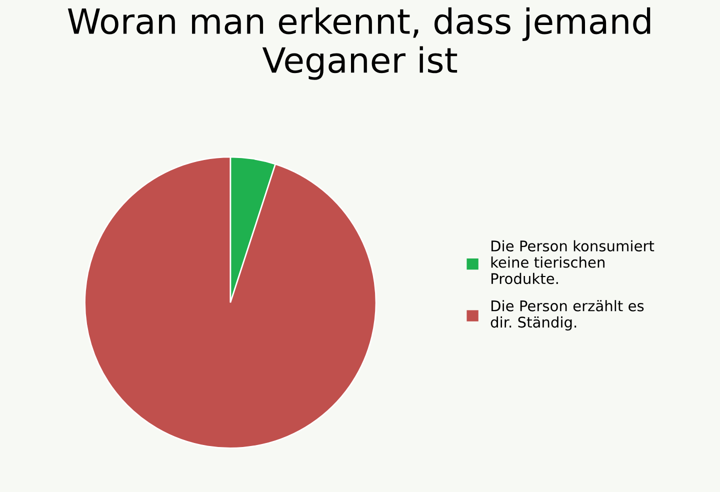  What do you see at coordinates (572, 262) in the screenshot?
I see `legend-label: Die Person konsumiert keine tierischen Produkte.` at bounding box center [572, 262].